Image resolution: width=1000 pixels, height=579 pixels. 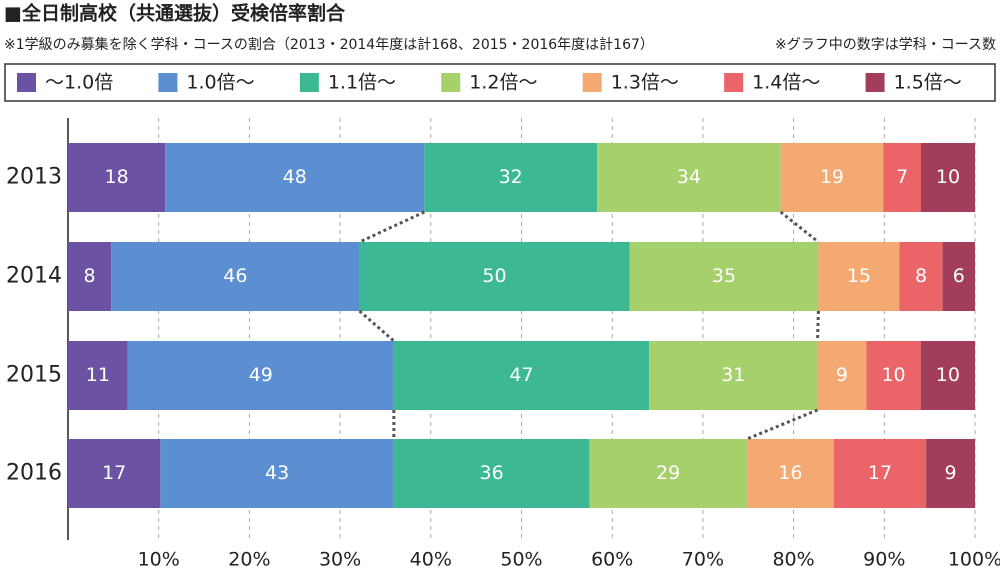 I want to click on legend-box, so click(x=500, y=82).